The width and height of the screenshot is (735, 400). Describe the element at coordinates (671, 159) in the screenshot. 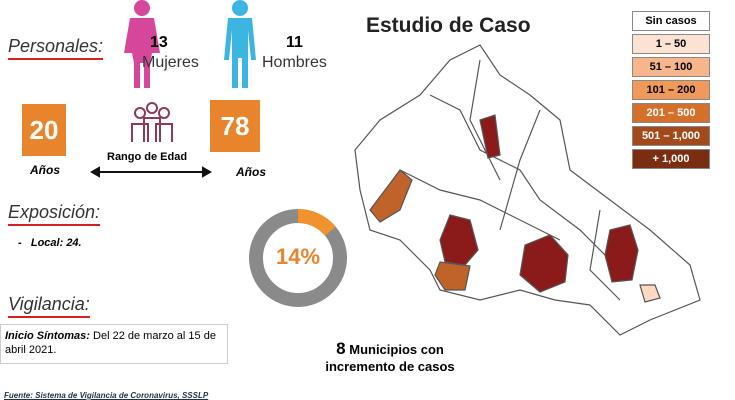

I see `legend-item: + 1,000` at that location.